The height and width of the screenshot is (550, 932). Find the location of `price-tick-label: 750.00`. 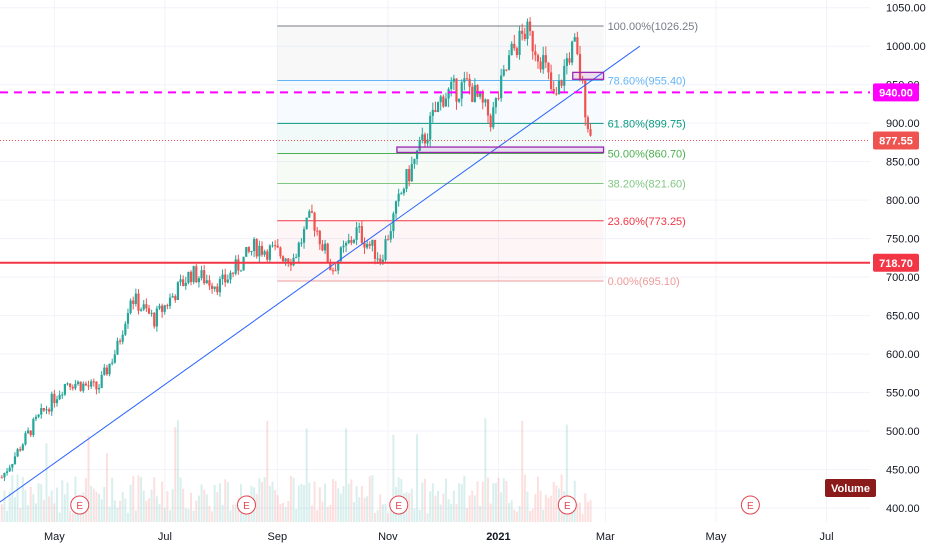

price-tick-label: 750.00 is located at coordinates (903, 240).